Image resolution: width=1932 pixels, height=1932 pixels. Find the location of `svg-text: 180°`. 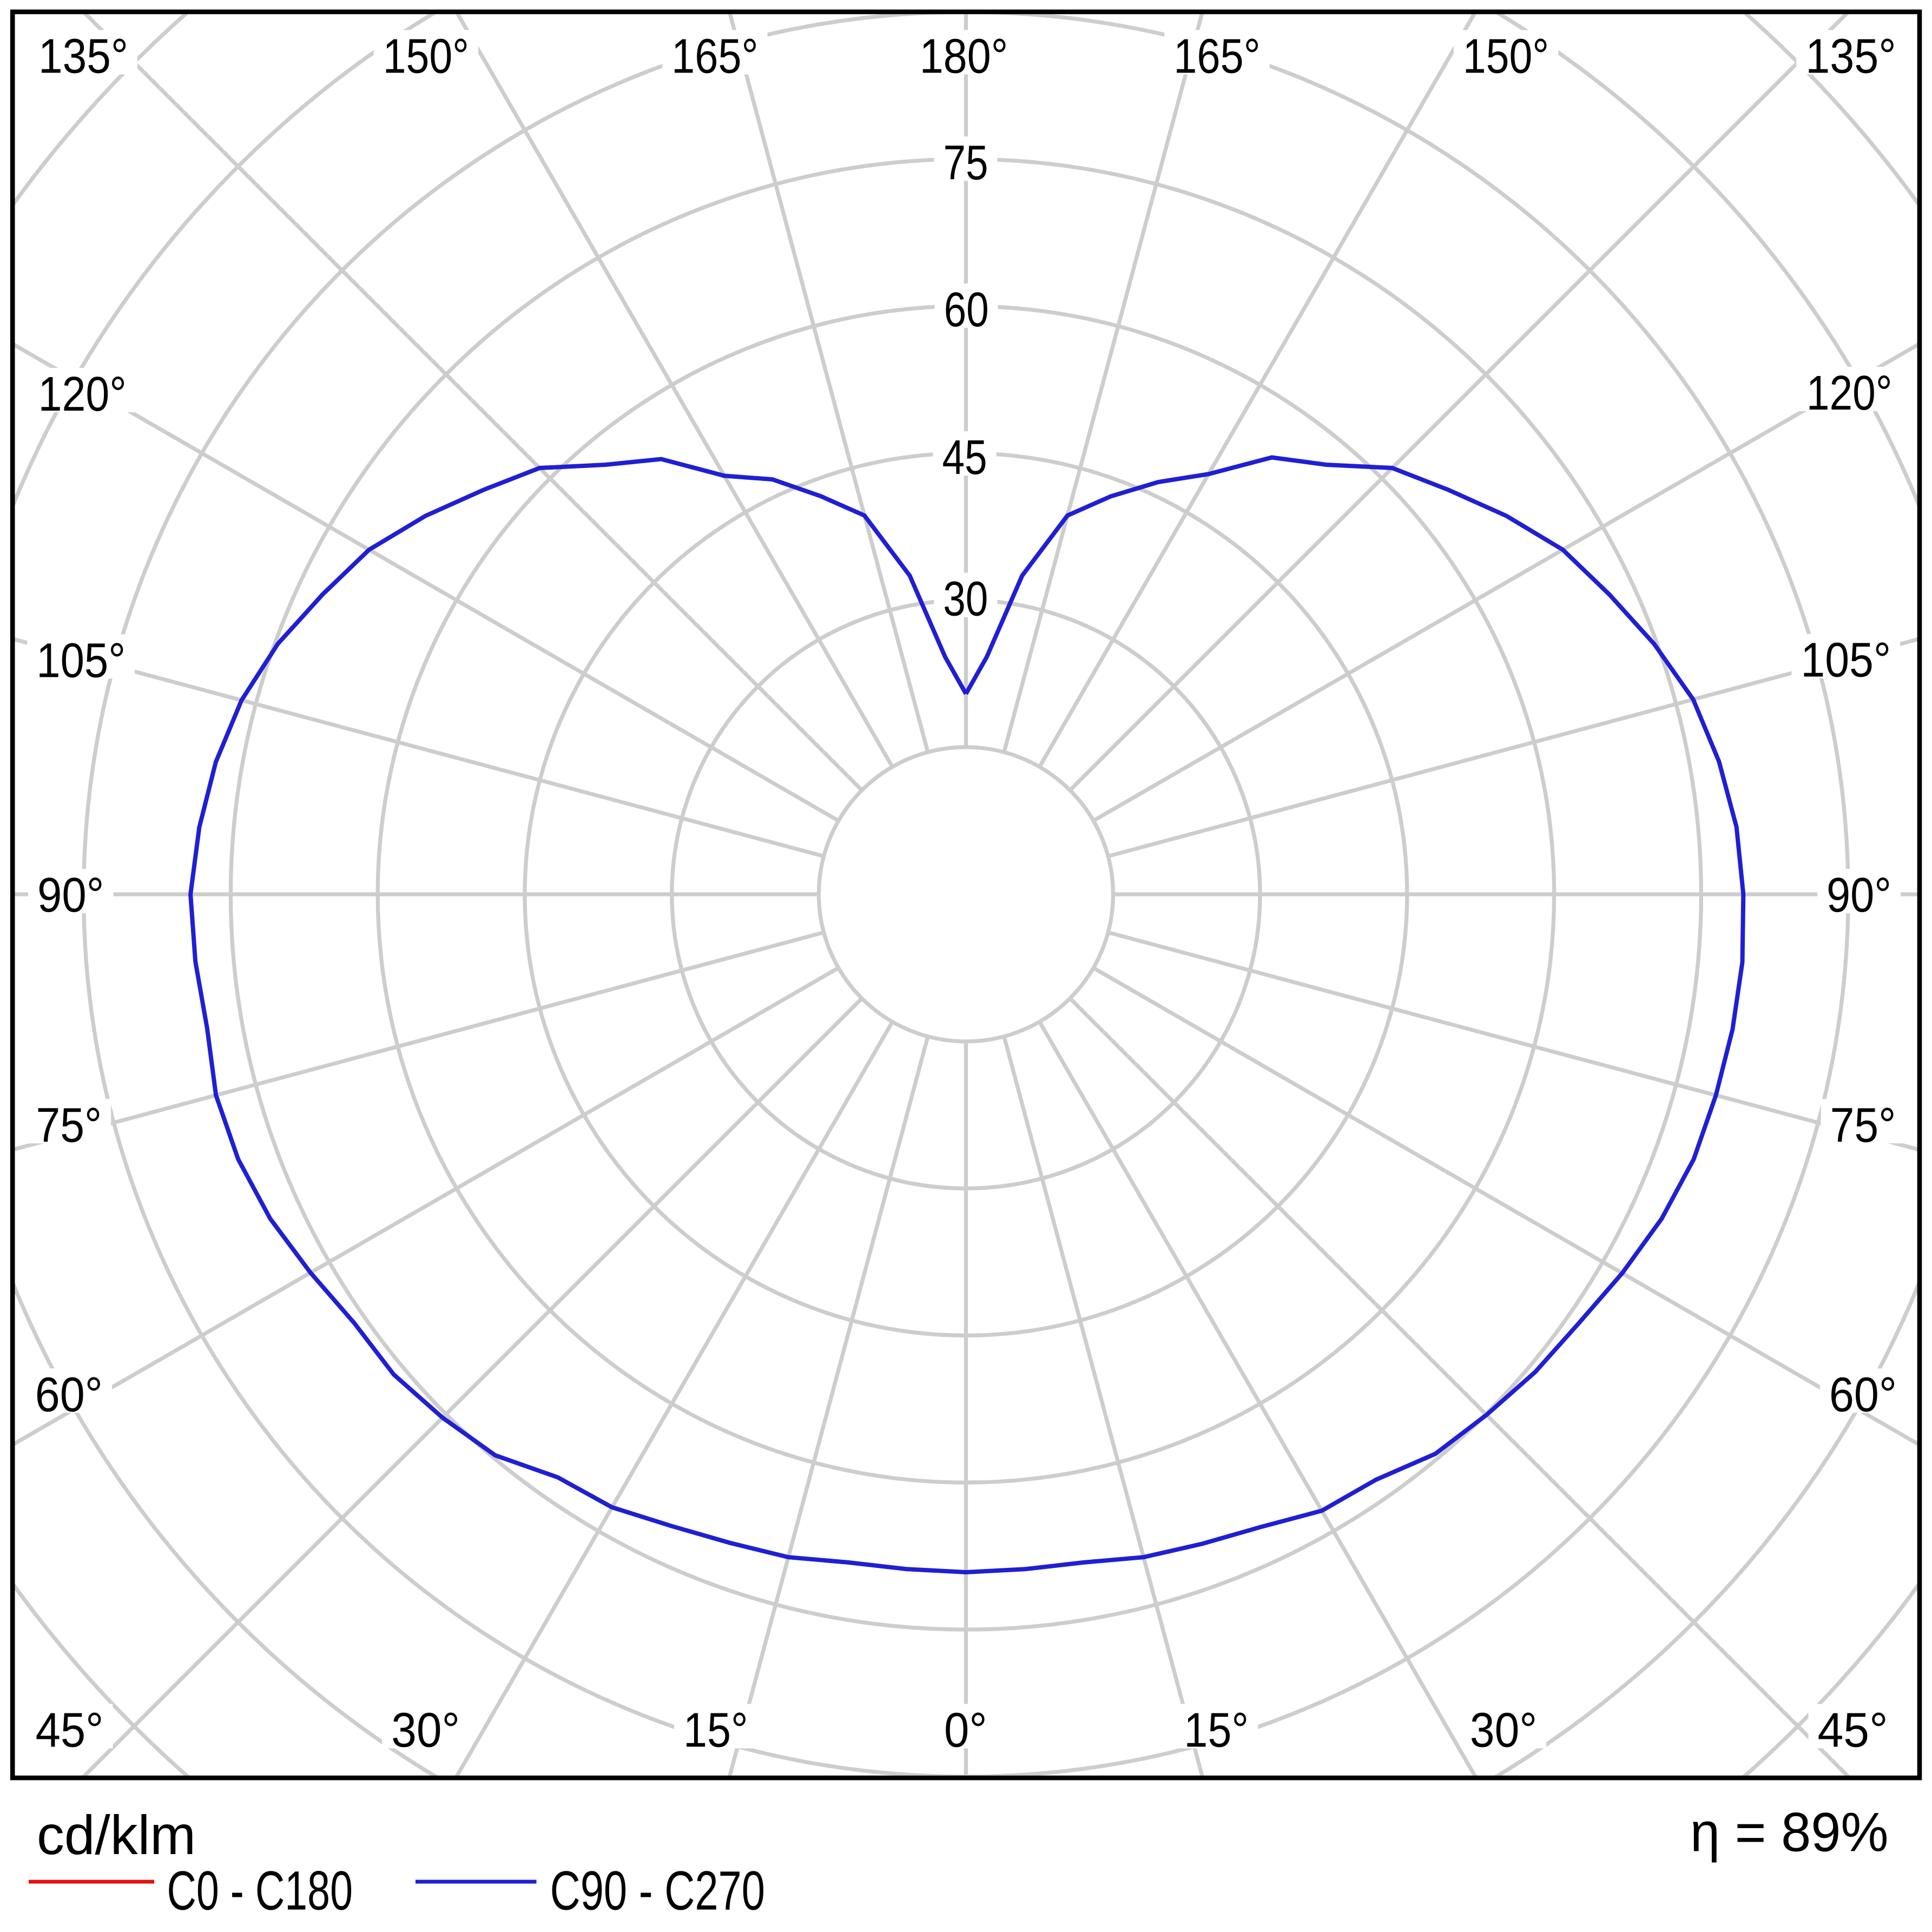

svg-text: 180° is located at coordinates (964, 57).